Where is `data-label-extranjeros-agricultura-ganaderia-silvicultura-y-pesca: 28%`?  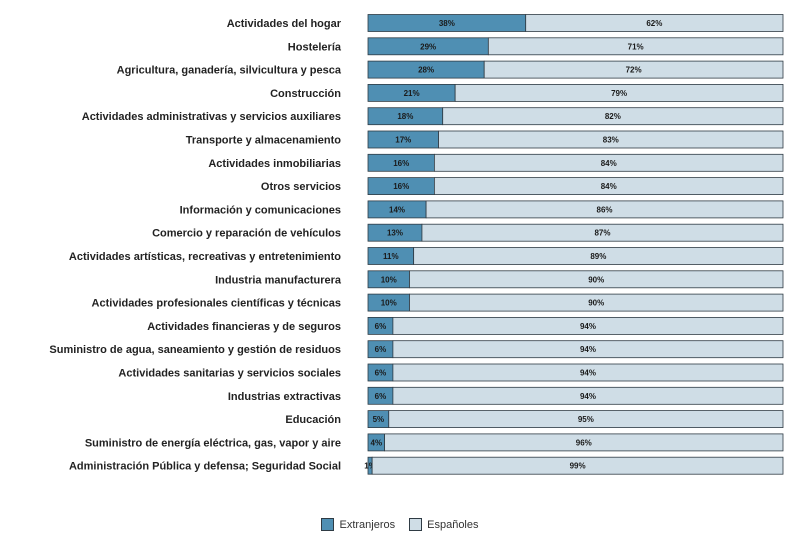 data-label-extranjeros-agricultura-ganaderia-silvicultura-y-pesca: 28% is located at coordinates (426, 70).